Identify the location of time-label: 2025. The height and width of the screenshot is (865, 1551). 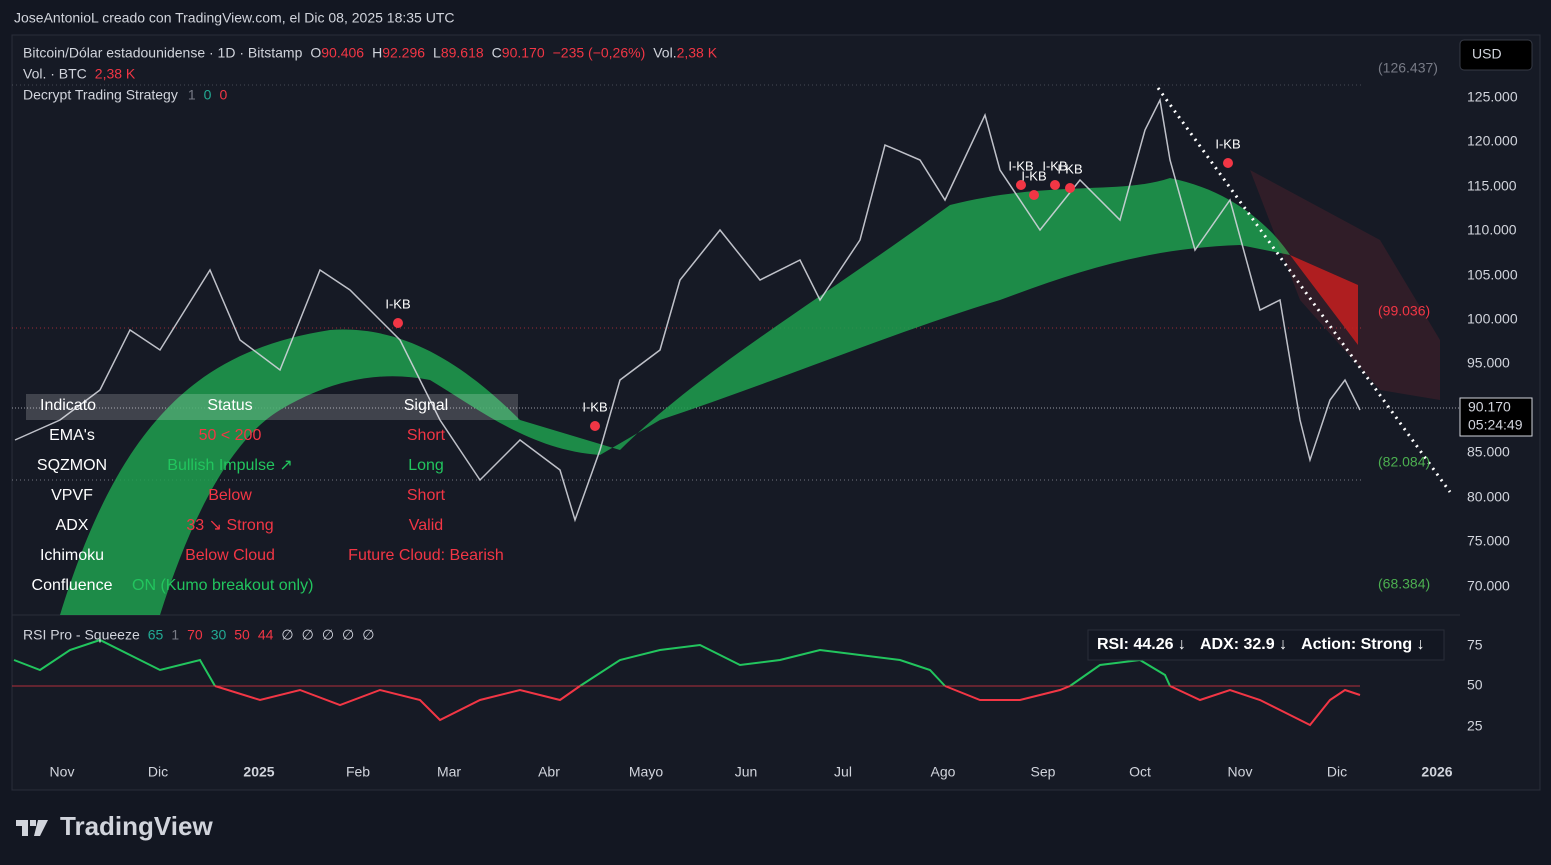
(258, 772).